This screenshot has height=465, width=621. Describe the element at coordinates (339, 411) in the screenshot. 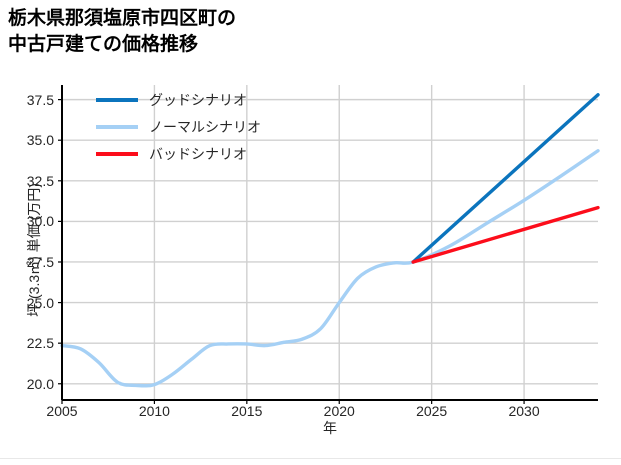

I see `x-tick-label: 2020` at that location.